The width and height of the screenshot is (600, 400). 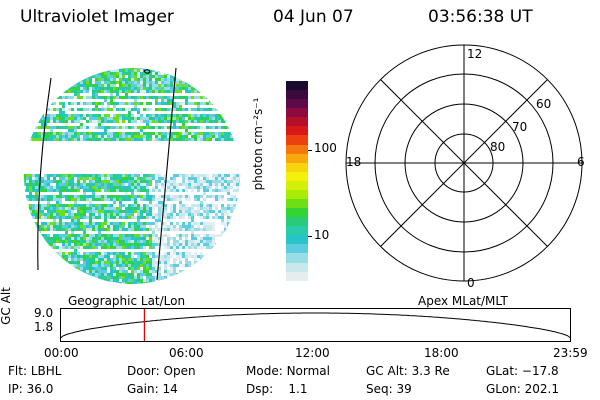 What do you see at coordinates (312, 353) in the screenshot?
I see `timeline-xtick-1200: 12:00` at bounding box center [312, 353].